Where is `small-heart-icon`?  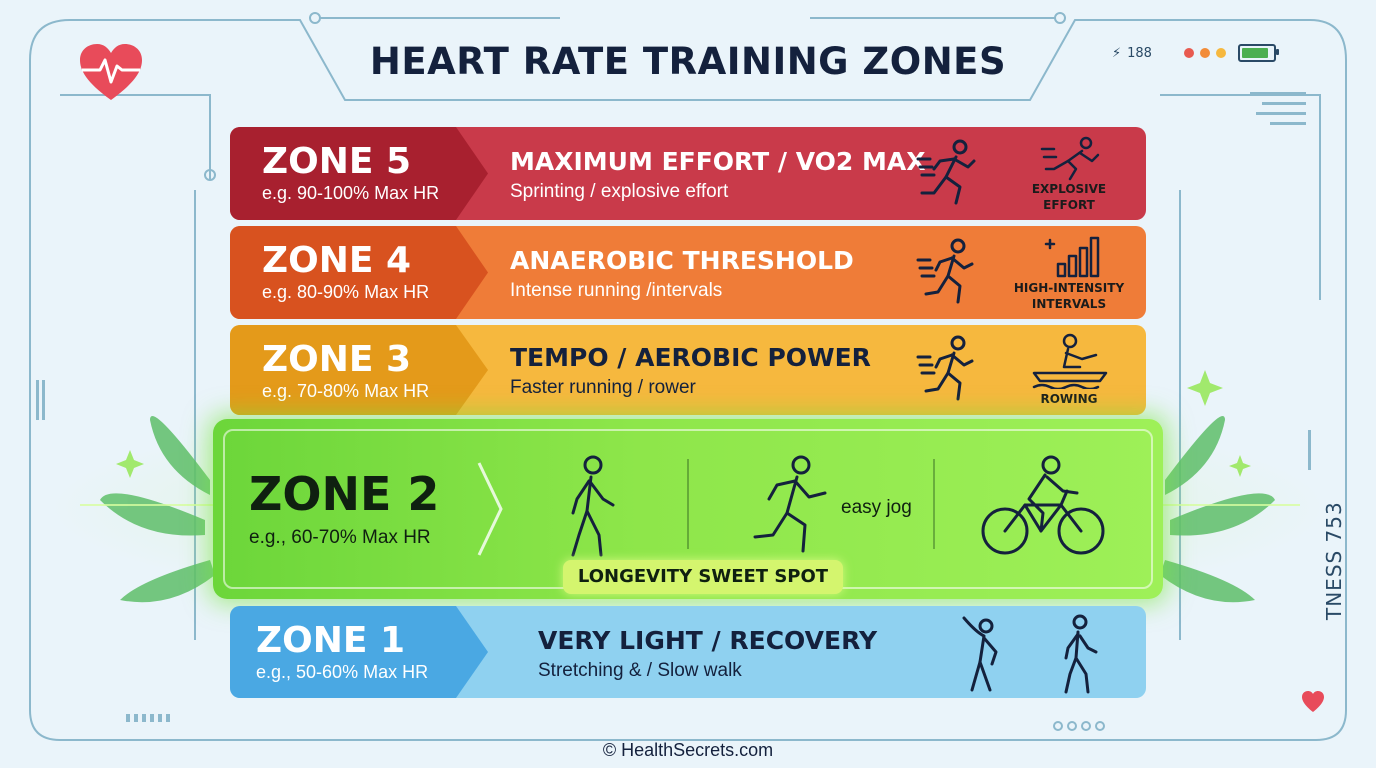 small-heart-icon is located at coordinates (1313, 701).